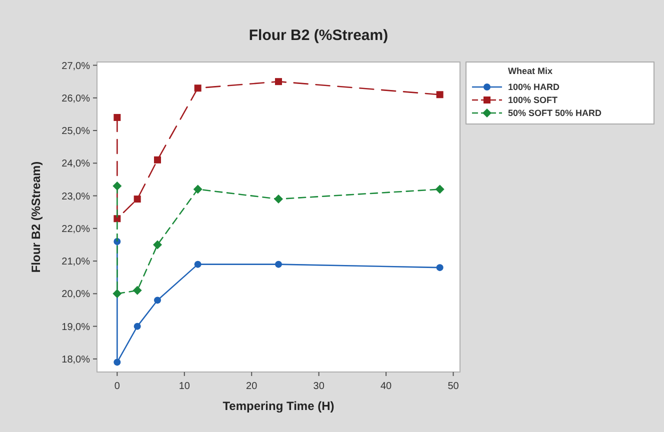 This screenshot has width=664, height=432. I want to click on y-tick-label: 19,0%, so click(76, 327).